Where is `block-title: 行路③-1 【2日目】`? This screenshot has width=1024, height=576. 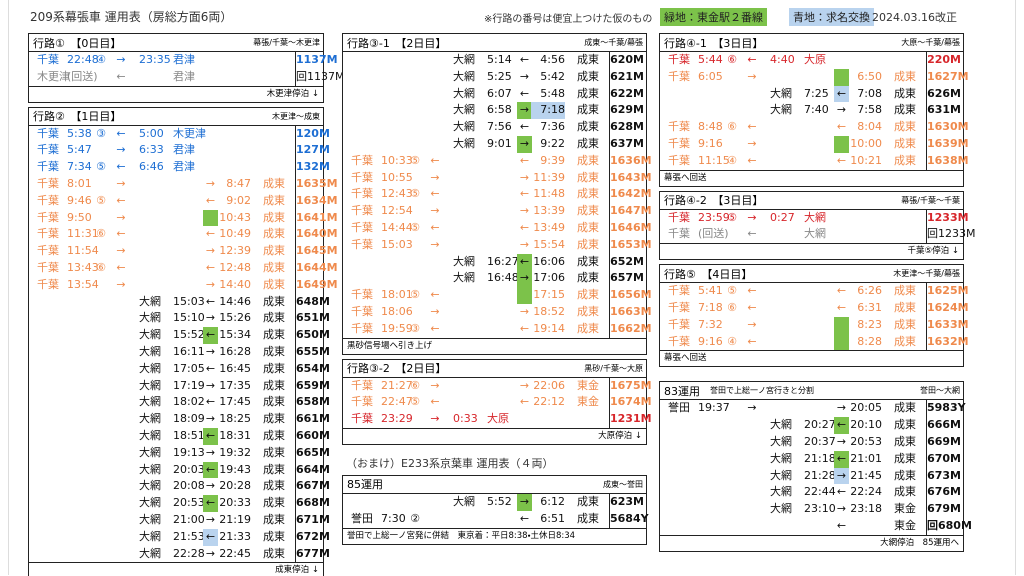 block-title: 行路③-1 【2日目】 is located at coordinates (397, 43).